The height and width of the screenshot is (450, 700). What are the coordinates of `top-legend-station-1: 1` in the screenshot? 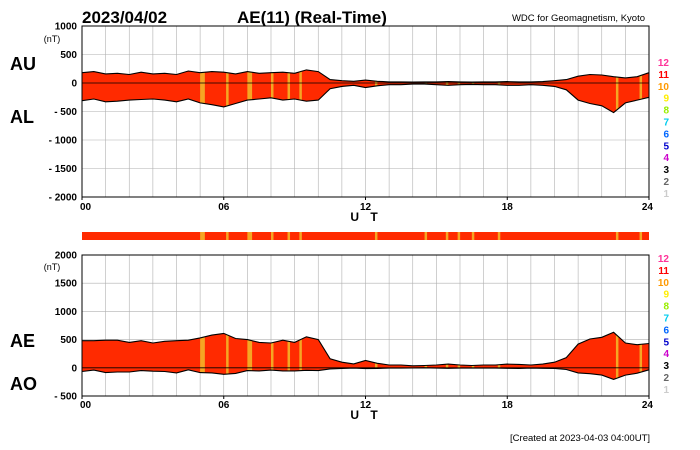 It's located at (666, 194).